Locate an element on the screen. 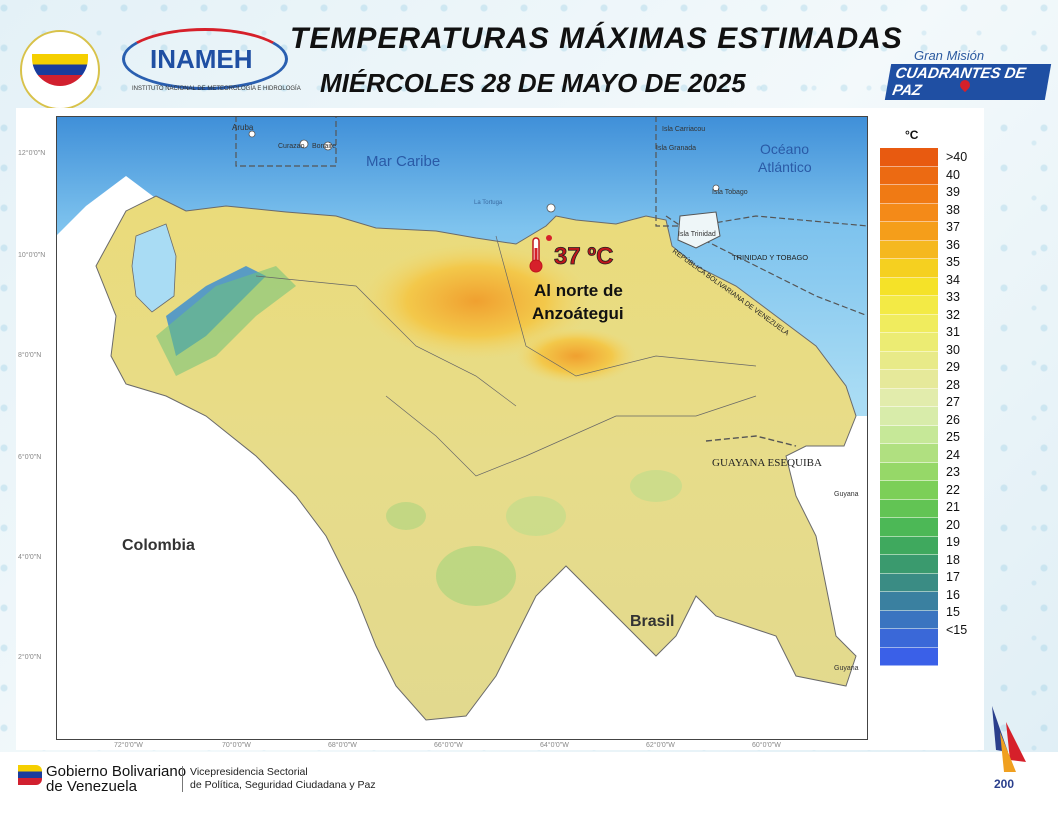 The height and width of the screenshot is (816, 1058). legend-label: 16 is located at coordinates (953, 594).